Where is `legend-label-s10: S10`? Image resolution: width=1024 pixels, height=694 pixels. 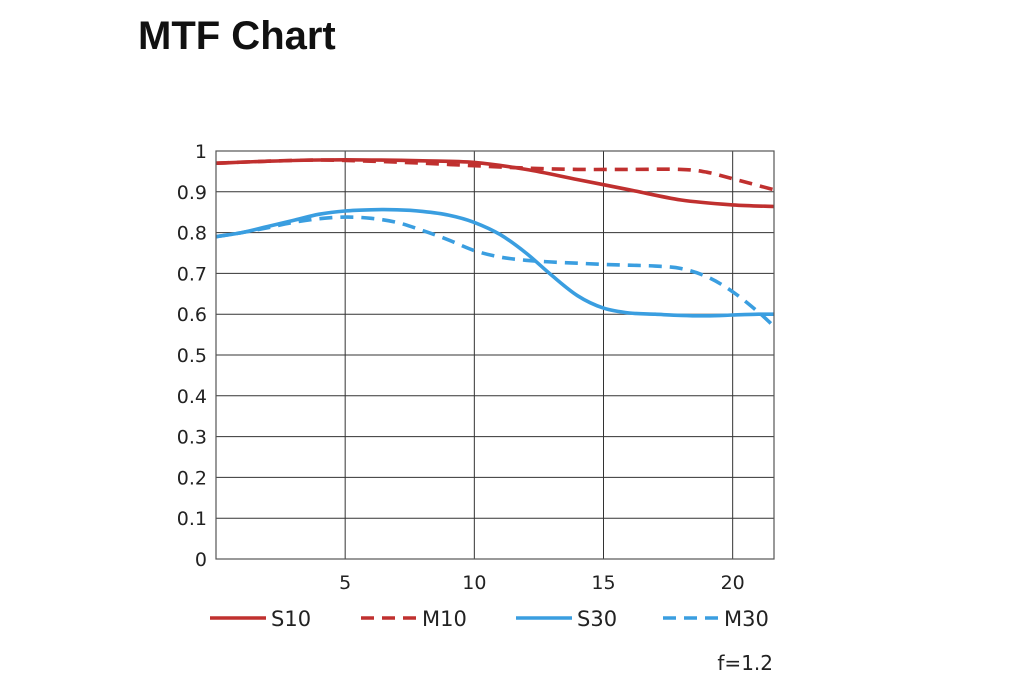 legend-label-s10: S10 is located at coordinates (291, 619).